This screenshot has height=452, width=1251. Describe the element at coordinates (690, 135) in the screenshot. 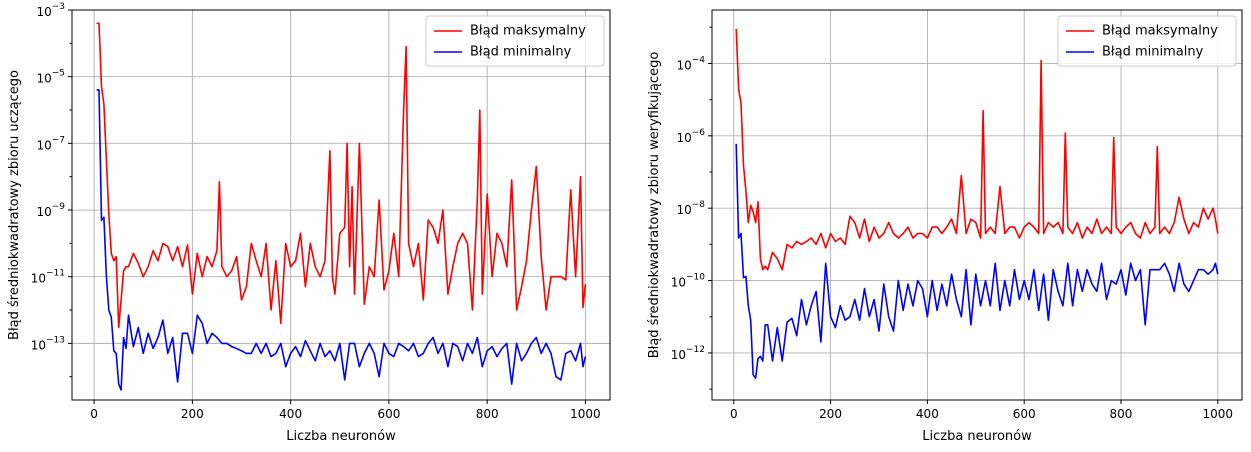

I see `y-tick-label: 10⁻⁶` at that location.